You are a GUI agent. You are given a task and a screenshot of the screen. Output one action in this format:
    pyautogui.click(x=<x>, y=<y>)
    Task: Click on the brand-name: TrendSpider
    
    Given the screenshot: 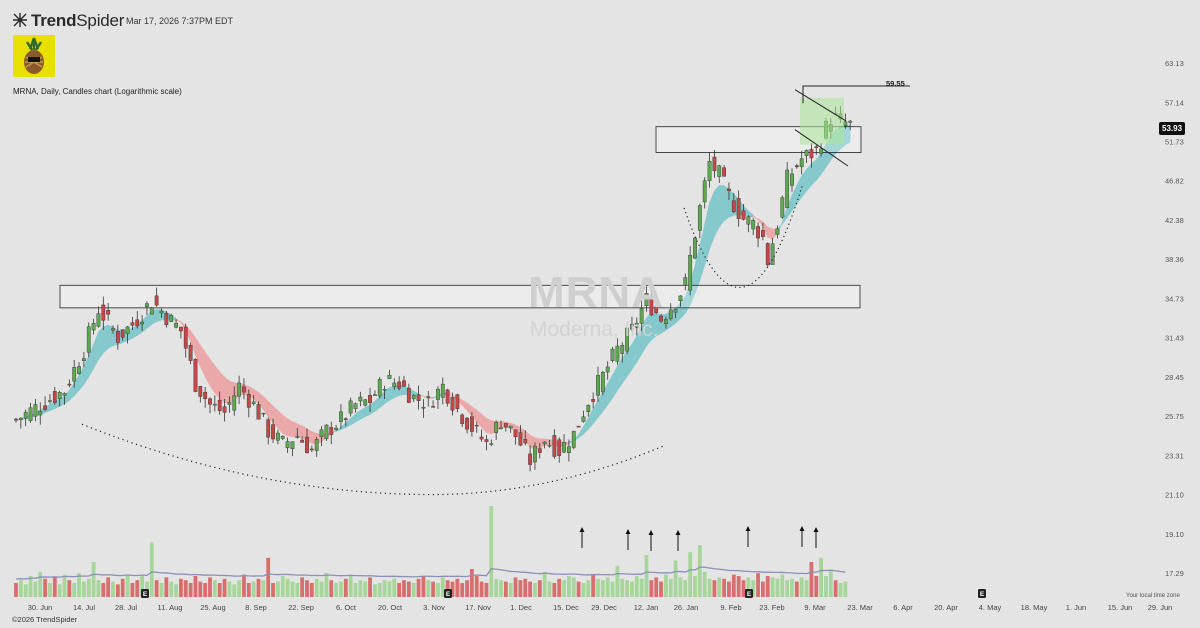 What is the action you would take?
    pyautogui.click(x=77, y=21)
    